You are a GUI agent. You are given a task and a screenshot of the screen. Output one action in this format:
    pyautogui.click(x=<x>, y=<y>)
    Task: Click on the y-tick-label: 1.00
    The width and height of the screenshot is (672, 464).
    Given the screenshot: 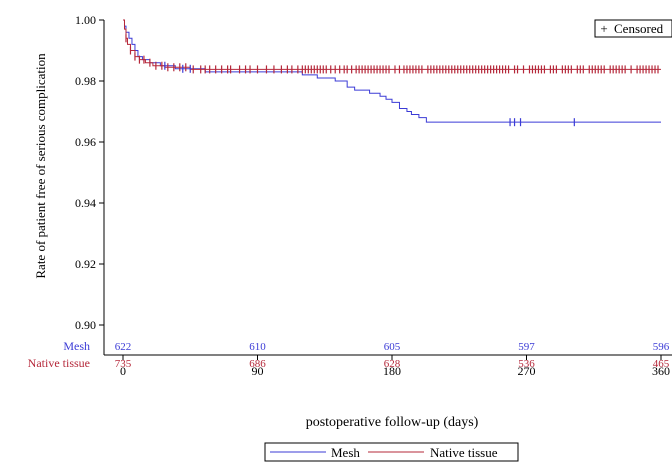 What is the action you would take?
    pyautogui.click(x=85, y=20)
    